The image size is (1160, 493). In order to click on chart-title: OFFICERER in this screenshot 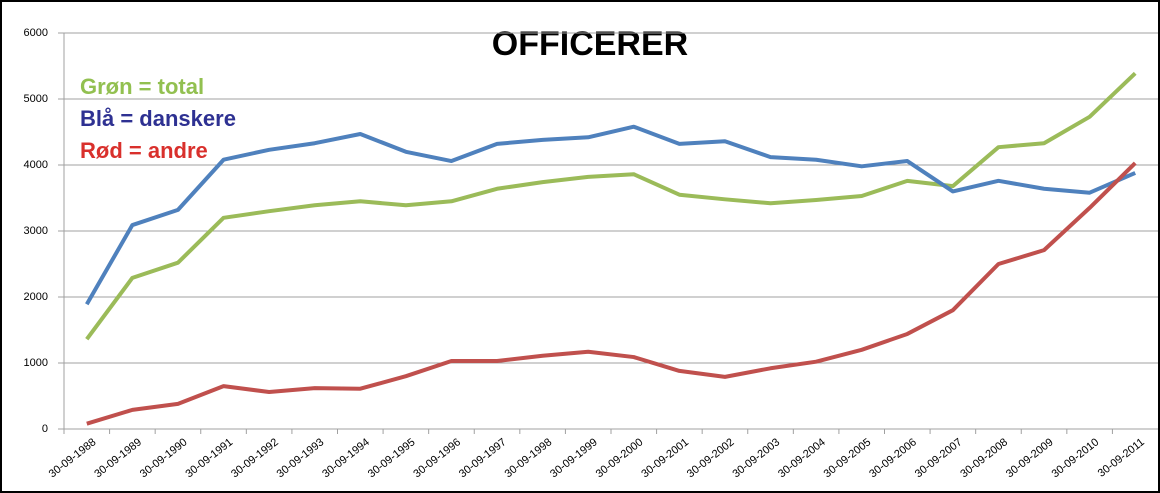, I will do `click(590, 44)`.